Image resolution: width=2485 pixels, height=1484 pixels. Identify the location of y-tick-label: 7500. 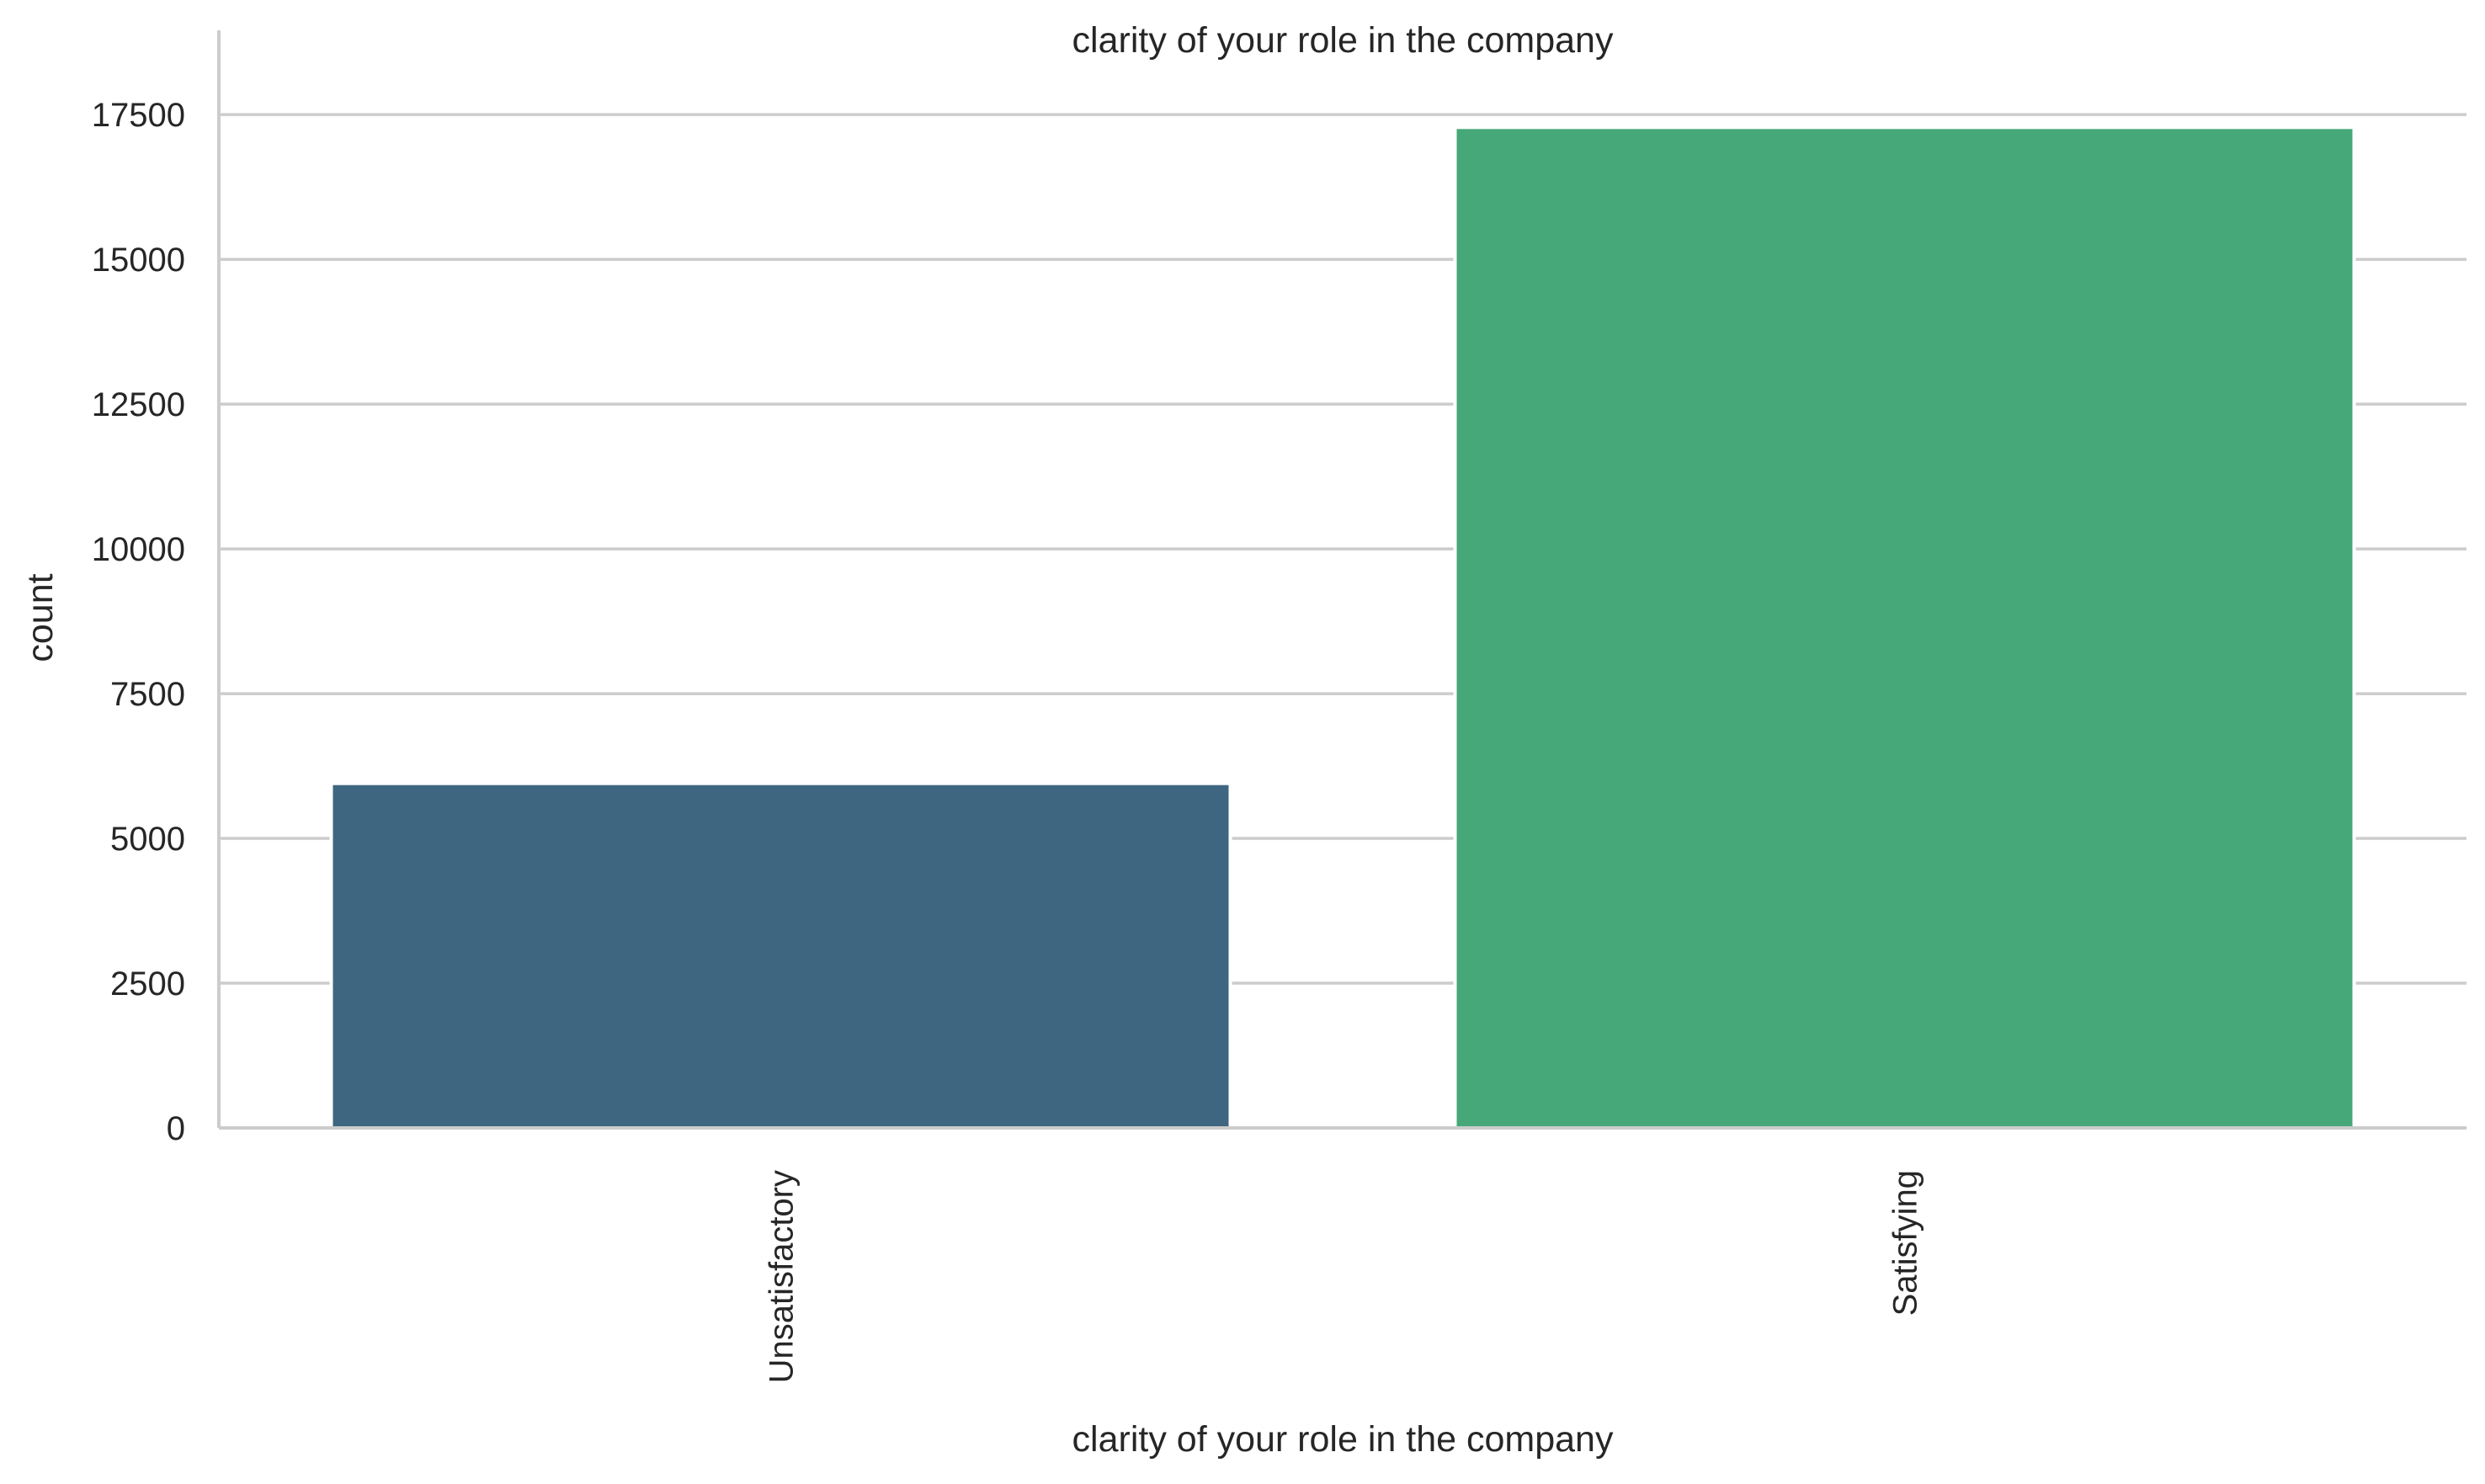
(148, 694).